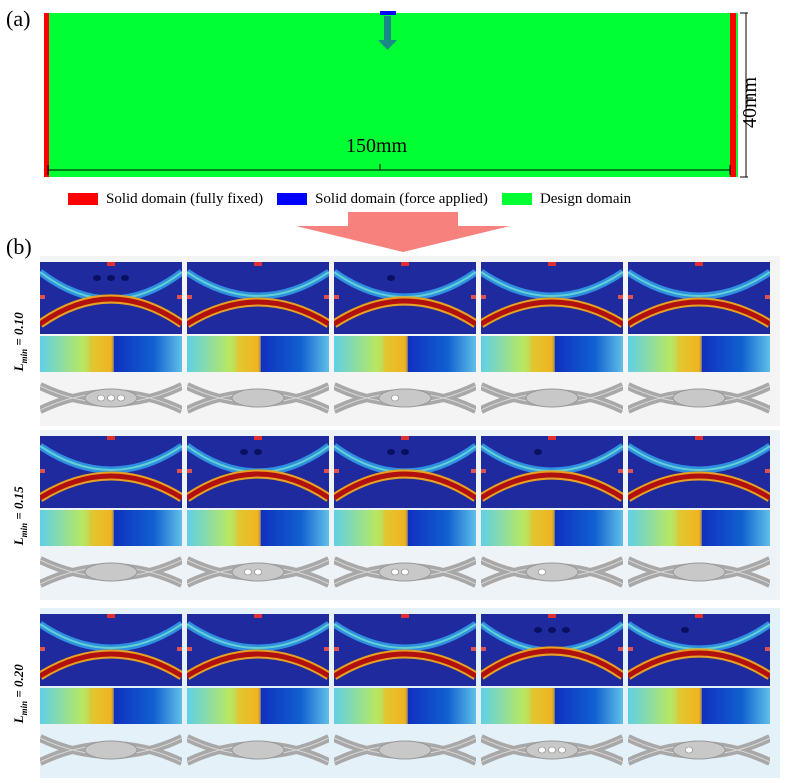 The height and width of the screenshot is (783, 793). I want to click on row-label-value: = 0.20, so click(19, 682).